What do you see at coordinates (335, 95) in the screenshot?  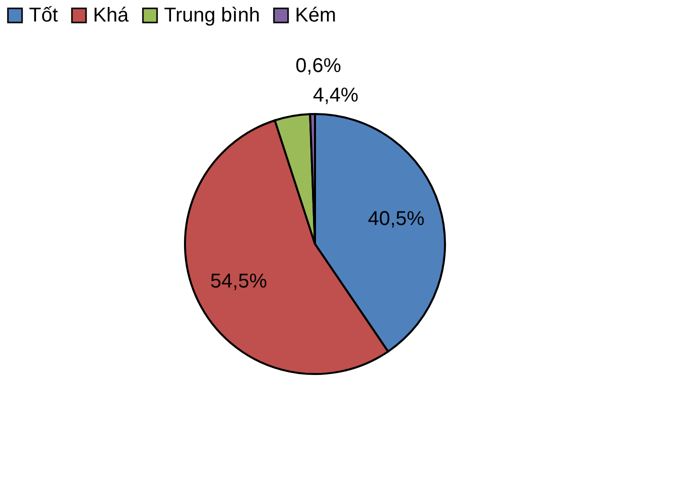 I see `data-label: 4,4%` at bounding box center [335, 95].